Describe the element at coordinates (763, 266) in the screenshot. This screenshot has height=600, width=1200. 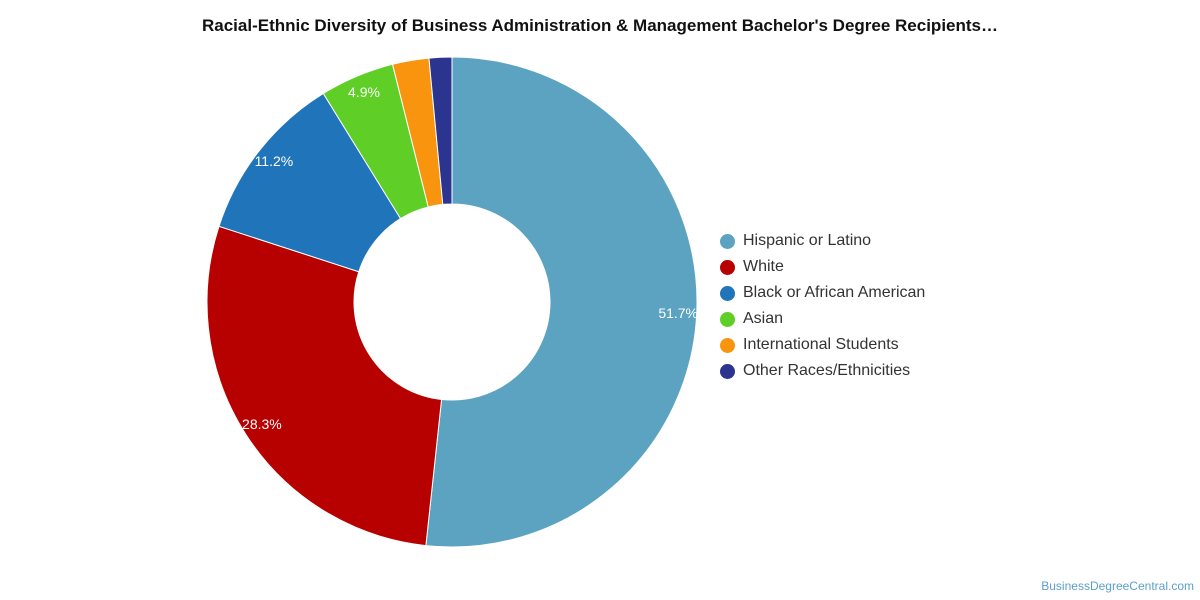
I see `legend-label: White` at that location.